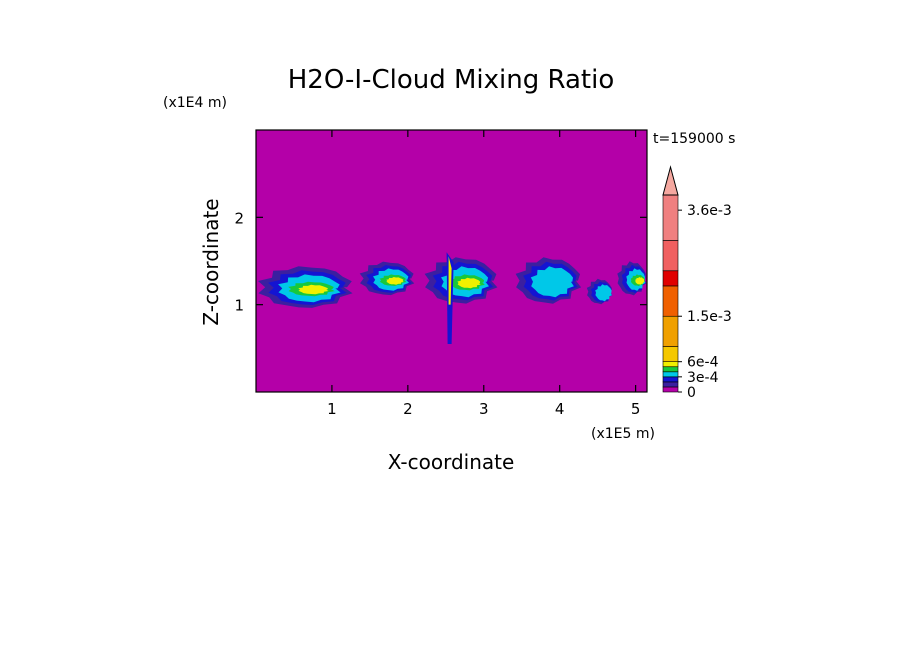 This screenshot has width=904, height=654. What do you see at coordinates (451, 462) in the screenshot?
I see `x-axis-label: X-coordinate` at bounding box center [451, 462].